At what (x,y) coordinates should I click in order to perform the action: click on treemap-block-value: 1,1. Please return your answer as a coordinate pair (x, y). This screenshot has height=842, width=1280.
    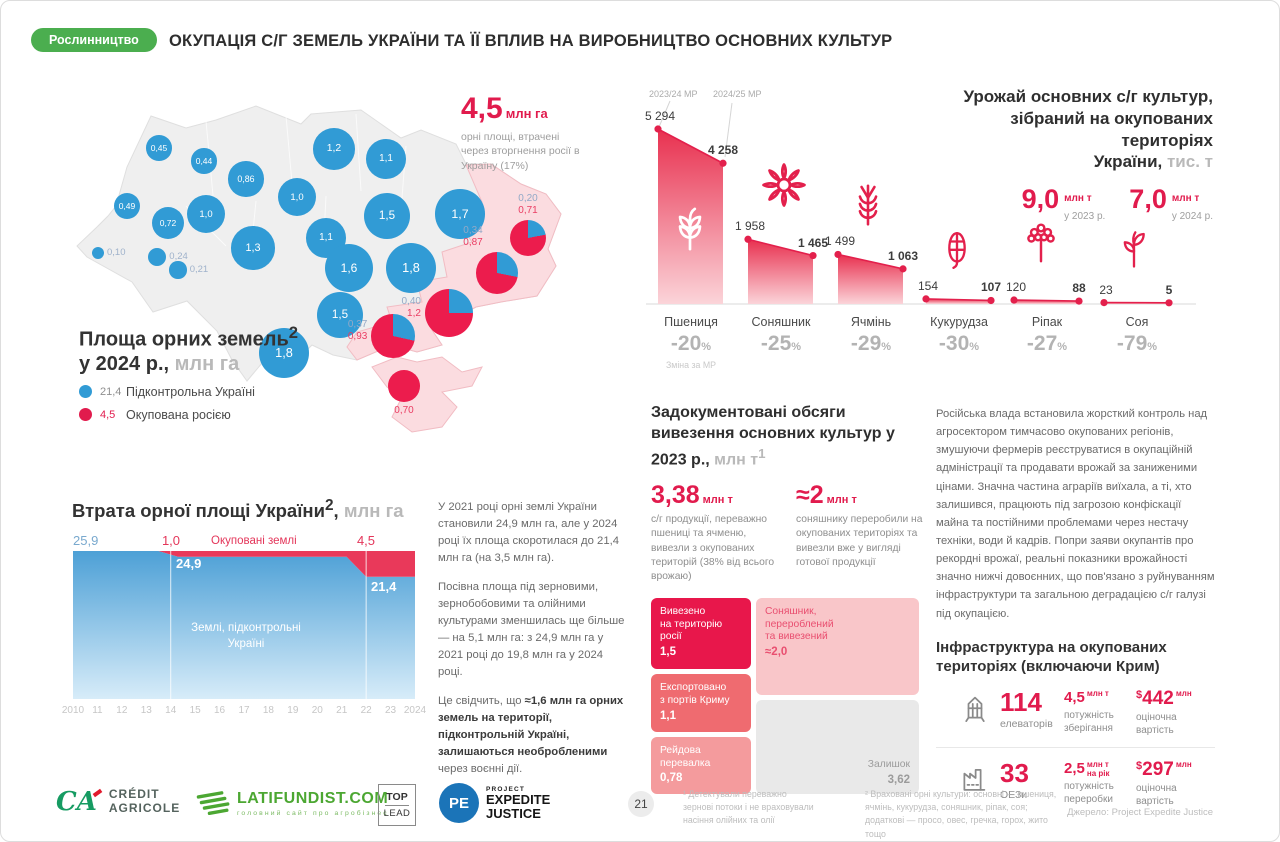
    Looking at the image, I should click on (668, 715).